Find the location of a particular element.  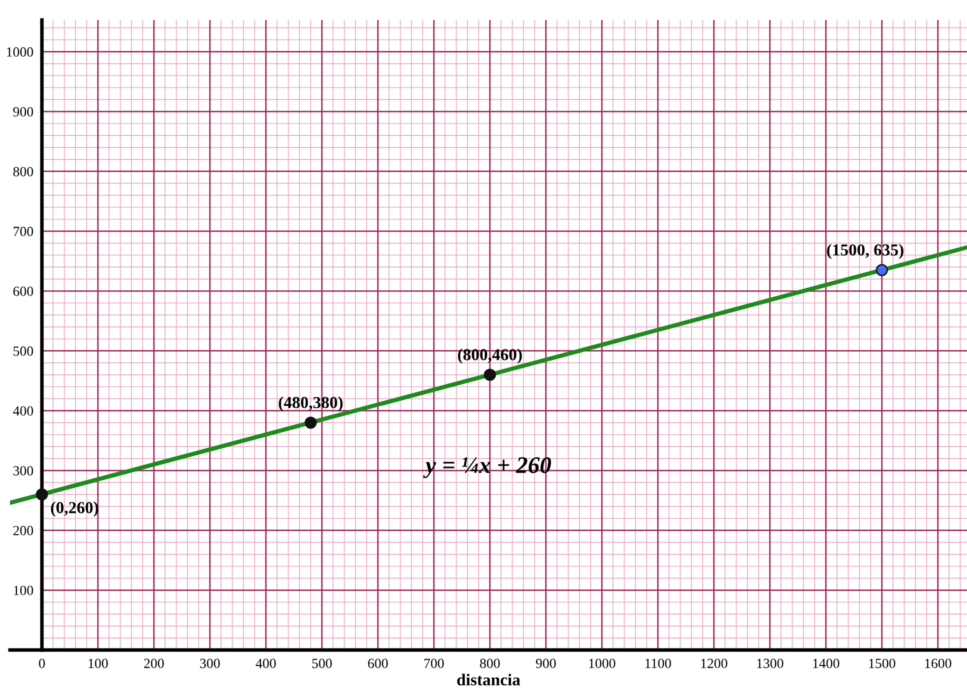

x-tick-label: 1000 is located at coordinates (602, 663).